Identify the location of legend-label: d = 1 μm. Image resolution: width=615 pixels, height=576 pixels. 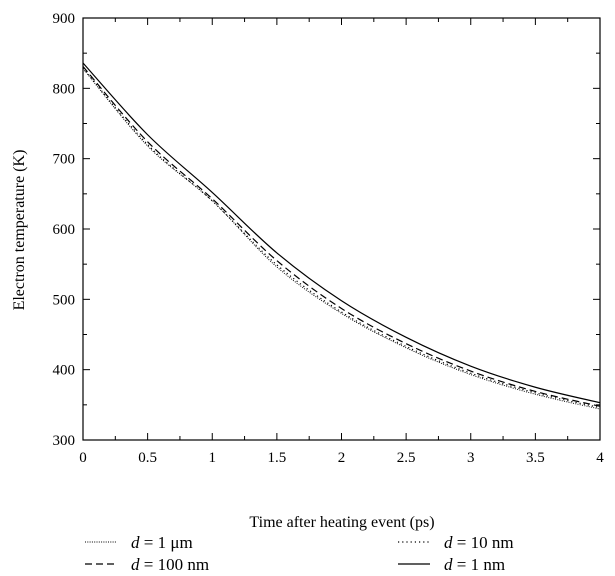
(162, 542).